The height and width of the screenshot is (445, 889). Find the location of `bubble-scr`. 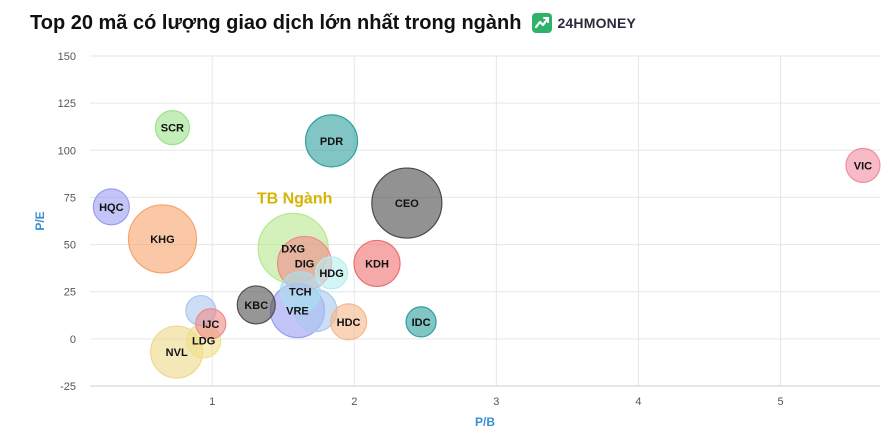

bubble-scr is located at coordinates (172, 128).